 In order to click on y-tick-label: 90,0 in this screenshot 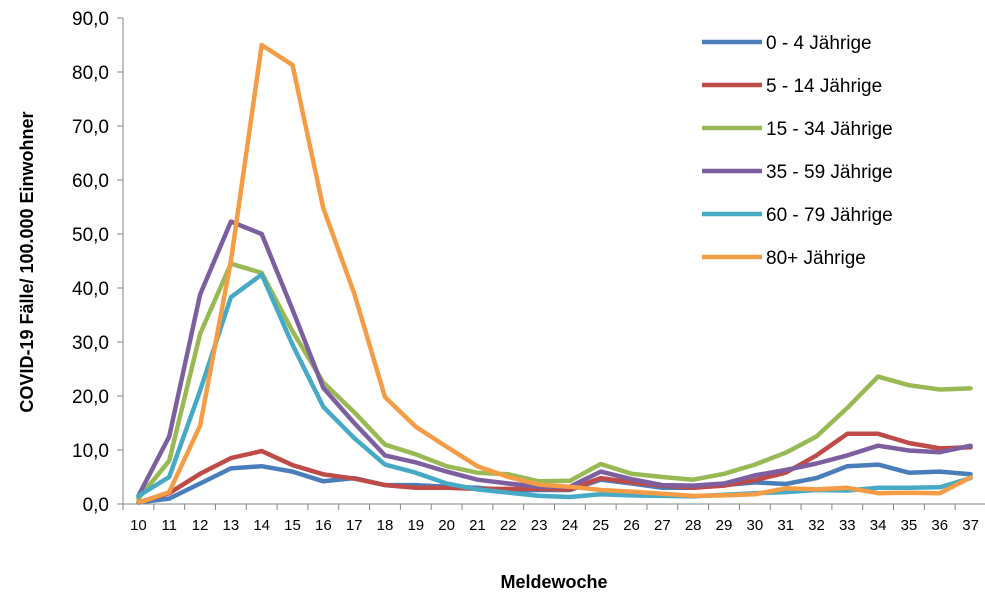, I will do `click(90, 19)`.